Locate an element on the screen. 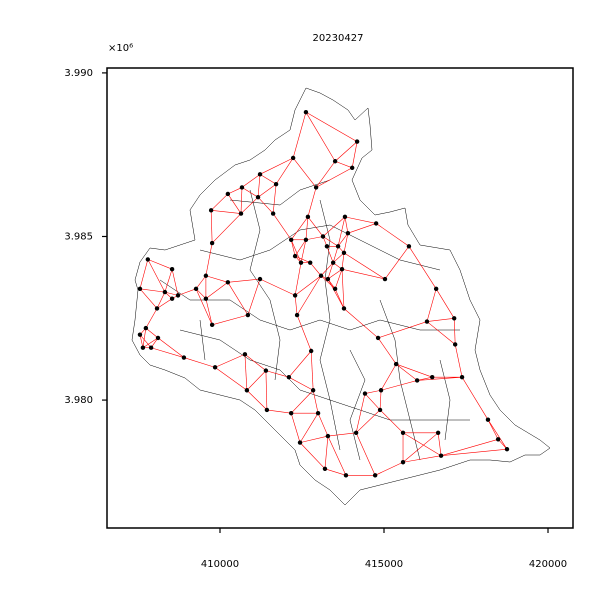 The height and width of the screenshot is (604, 607). y-tick-label: 3.980 is located at coordinates (78, 400).